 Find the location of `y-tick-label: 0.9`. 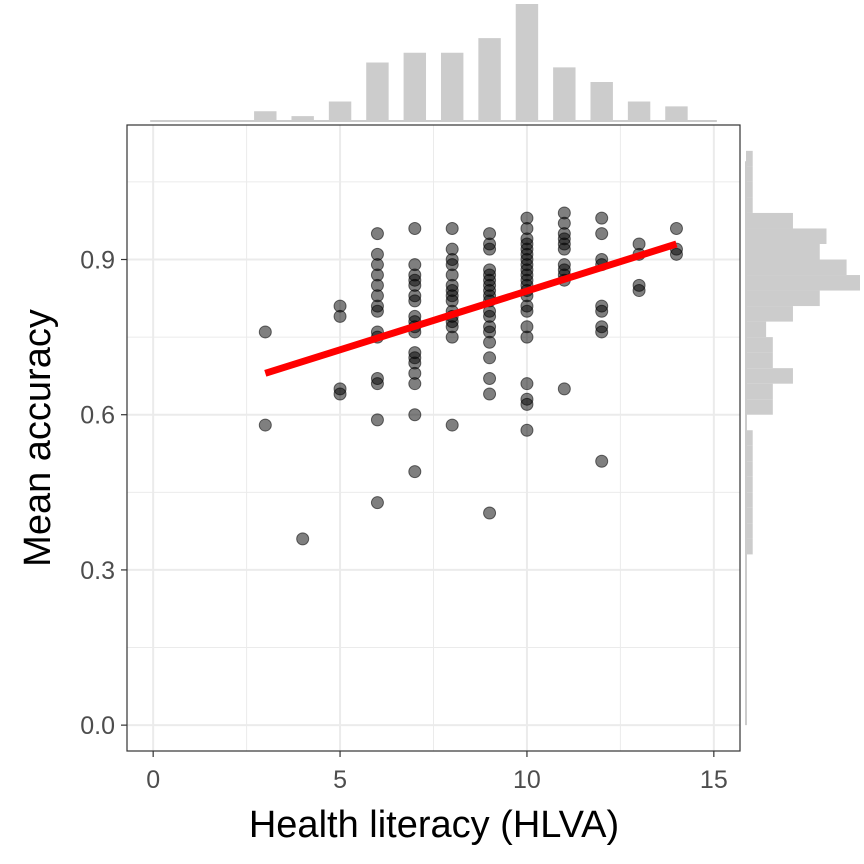

y-tick-label: 0.9 is located at coordinates (97, 261).